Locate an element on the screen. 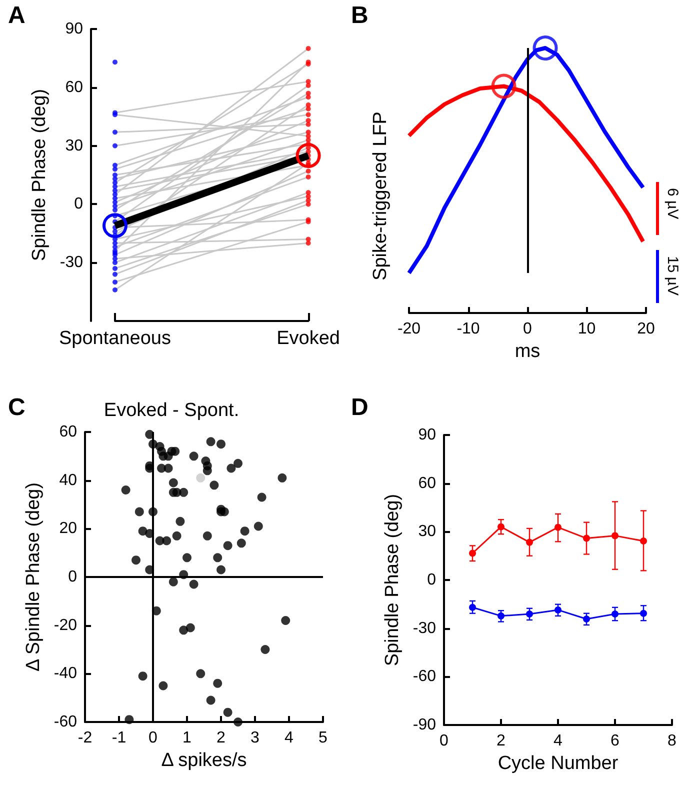  text: 6 µV is located at coordinates (672, 204).